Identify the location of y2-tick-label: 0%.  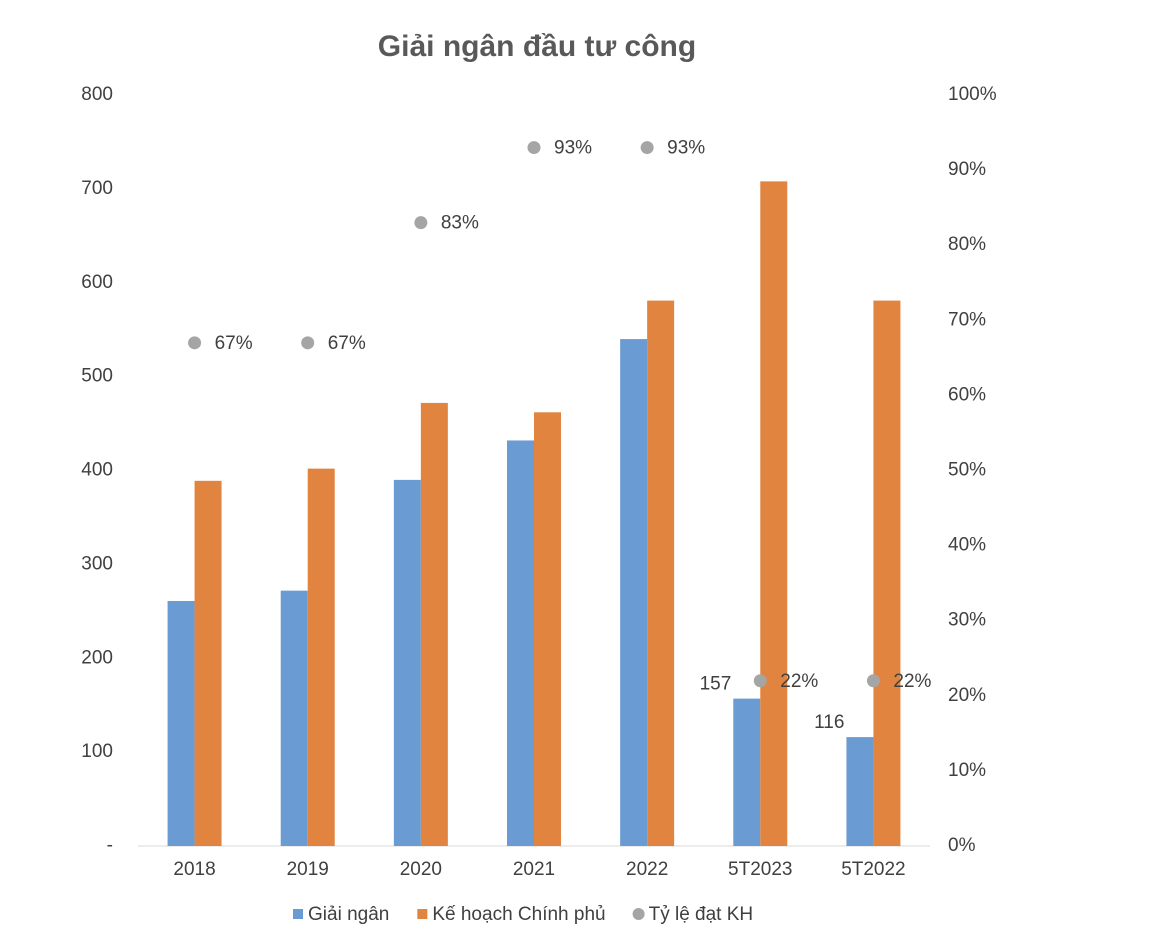
(962, 845).